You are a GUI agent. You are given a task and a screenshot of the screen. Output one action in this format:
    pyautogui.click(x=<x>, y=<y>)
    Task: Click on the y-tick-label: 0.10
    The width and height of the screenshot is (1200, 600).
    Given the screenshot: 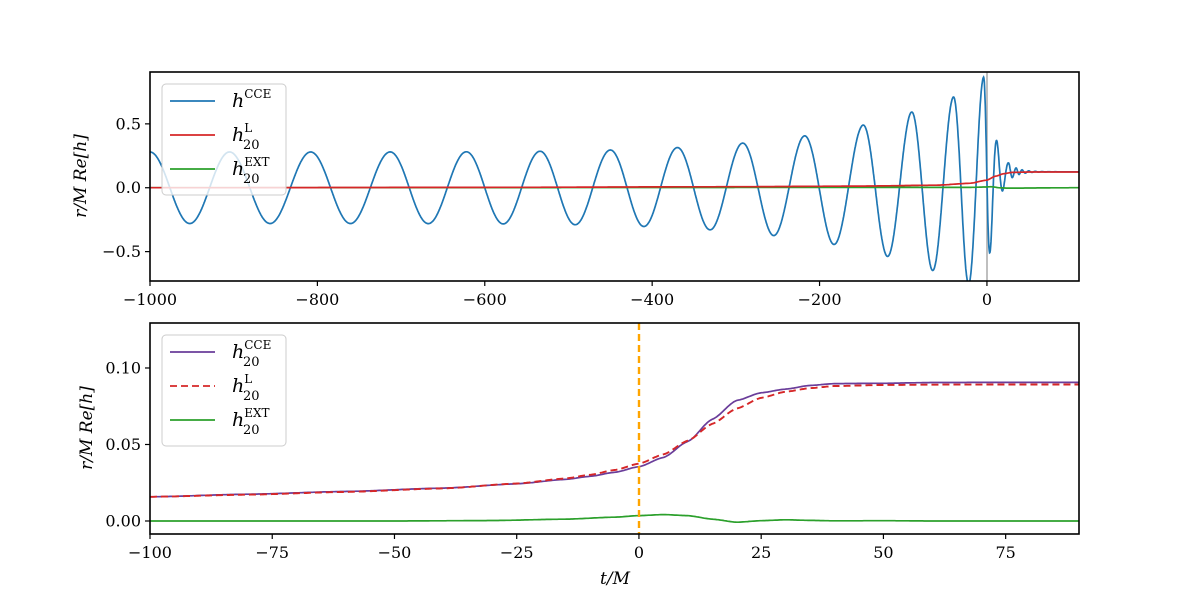 What is the action you would take?
    pyautogui.click(x=123, y=367)
    